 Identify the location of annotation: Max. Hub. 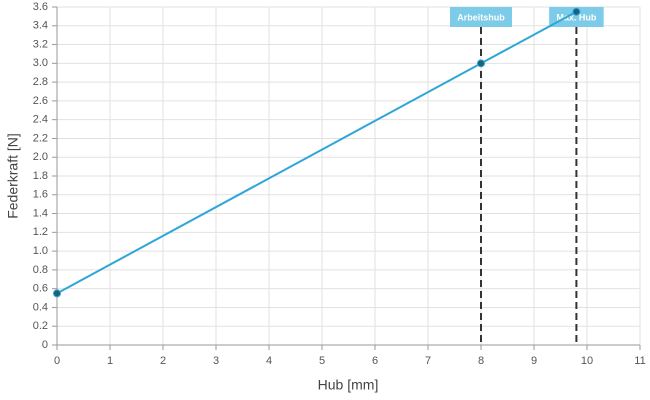
(576, 17).